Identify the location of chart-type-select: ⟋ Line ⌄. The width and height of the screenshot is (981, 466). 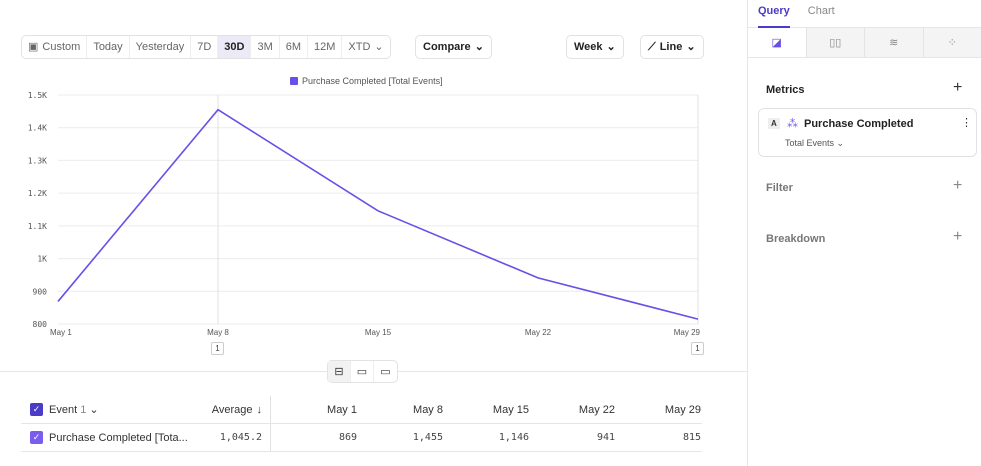
(672, 47).